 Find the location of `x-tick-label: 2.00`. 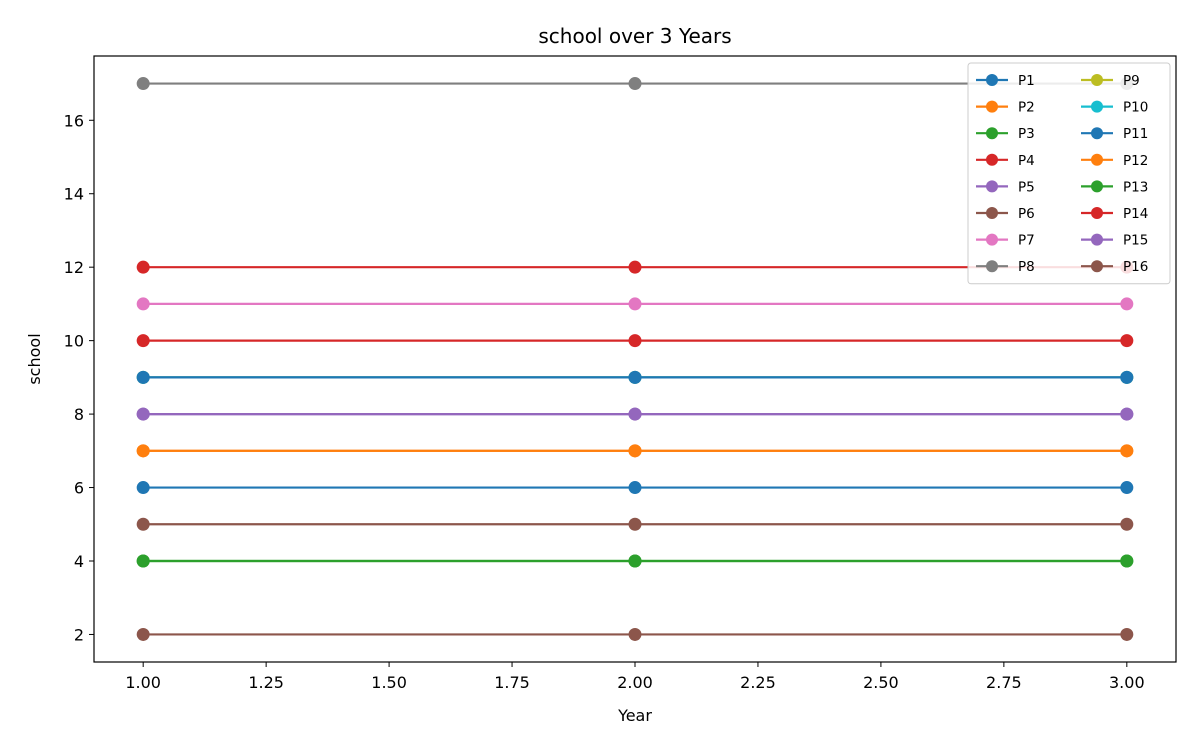

x-tick-label: 2.00 is located at coordinates (635, 682).